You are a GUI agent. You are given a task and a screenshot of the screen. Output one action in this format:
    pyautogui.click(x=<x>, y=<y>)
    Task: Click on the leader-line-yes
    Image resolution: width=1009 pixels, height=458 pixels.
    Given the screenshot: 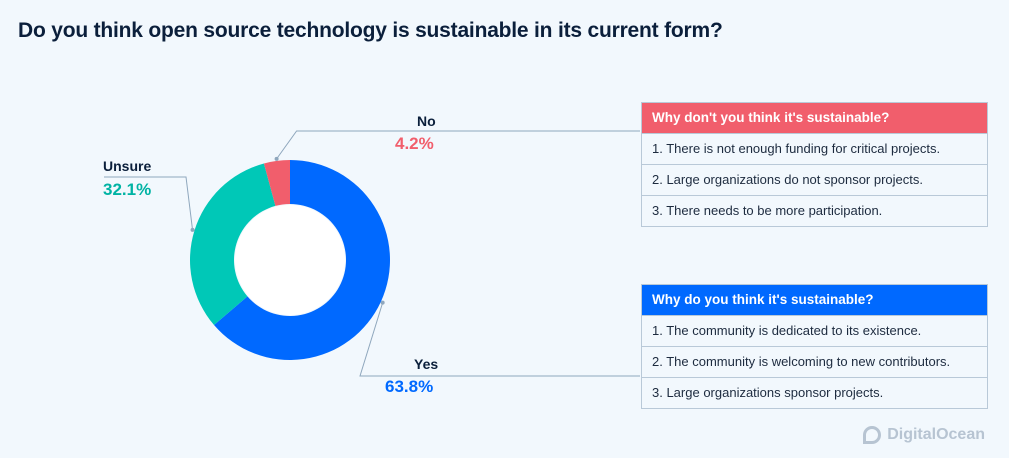 What is the action you would take?
    pyautogui.click(x=499, y=339)
    